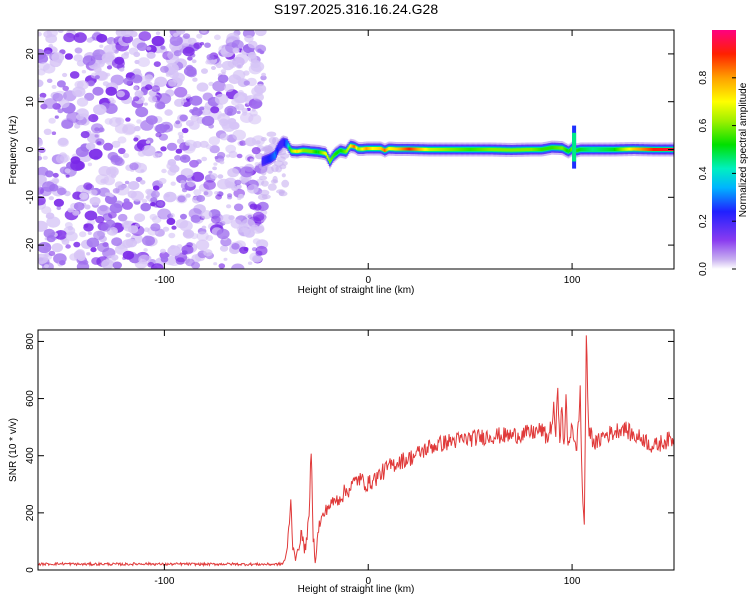  Describe the element at coordinates (703, 125) in the screenshot. I see `colorbar-tick-label: 0.6` at that location.